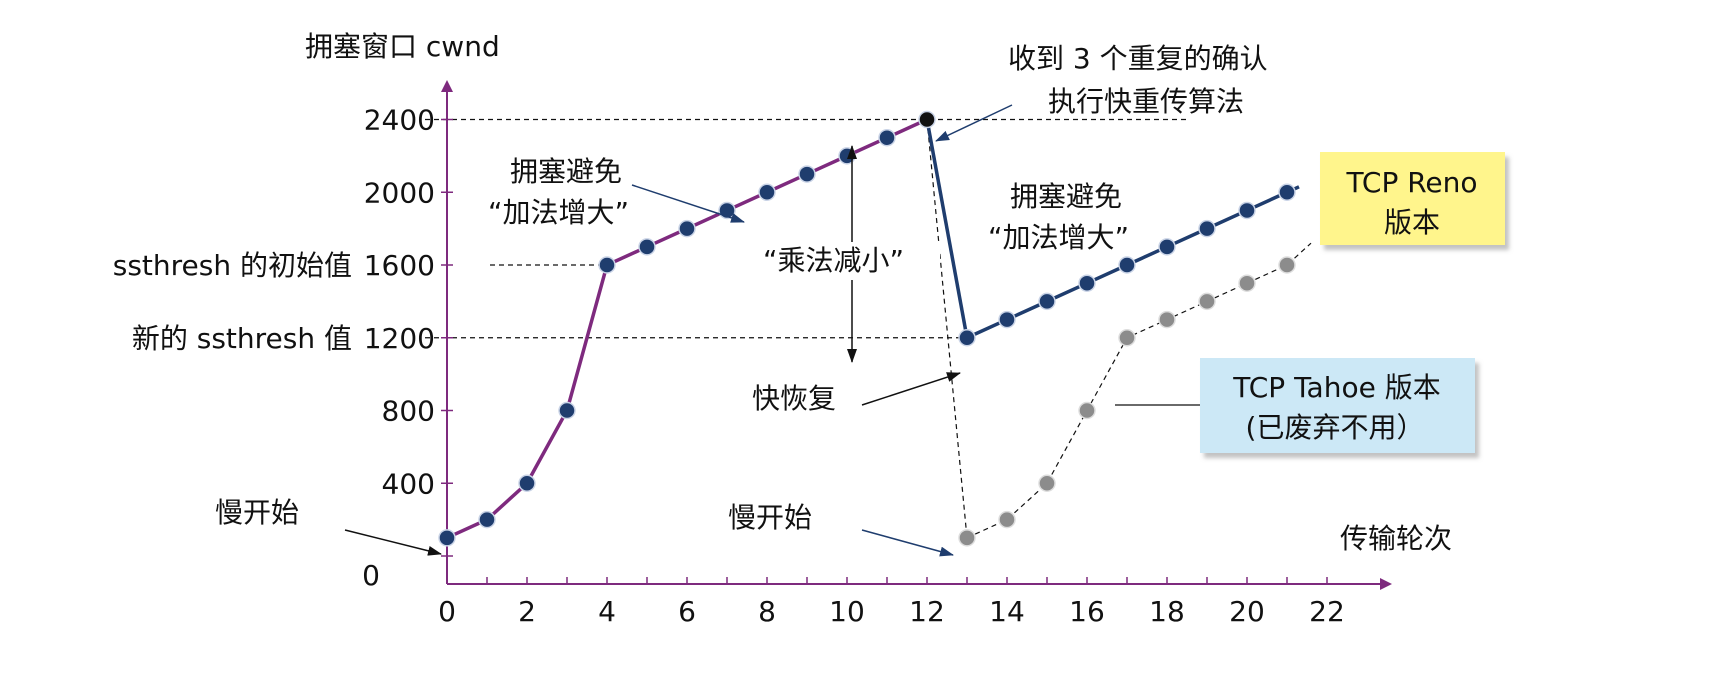  I want to click on triple-ack-label-1: 收到 3 个重复的确认, so click(1138, 58).